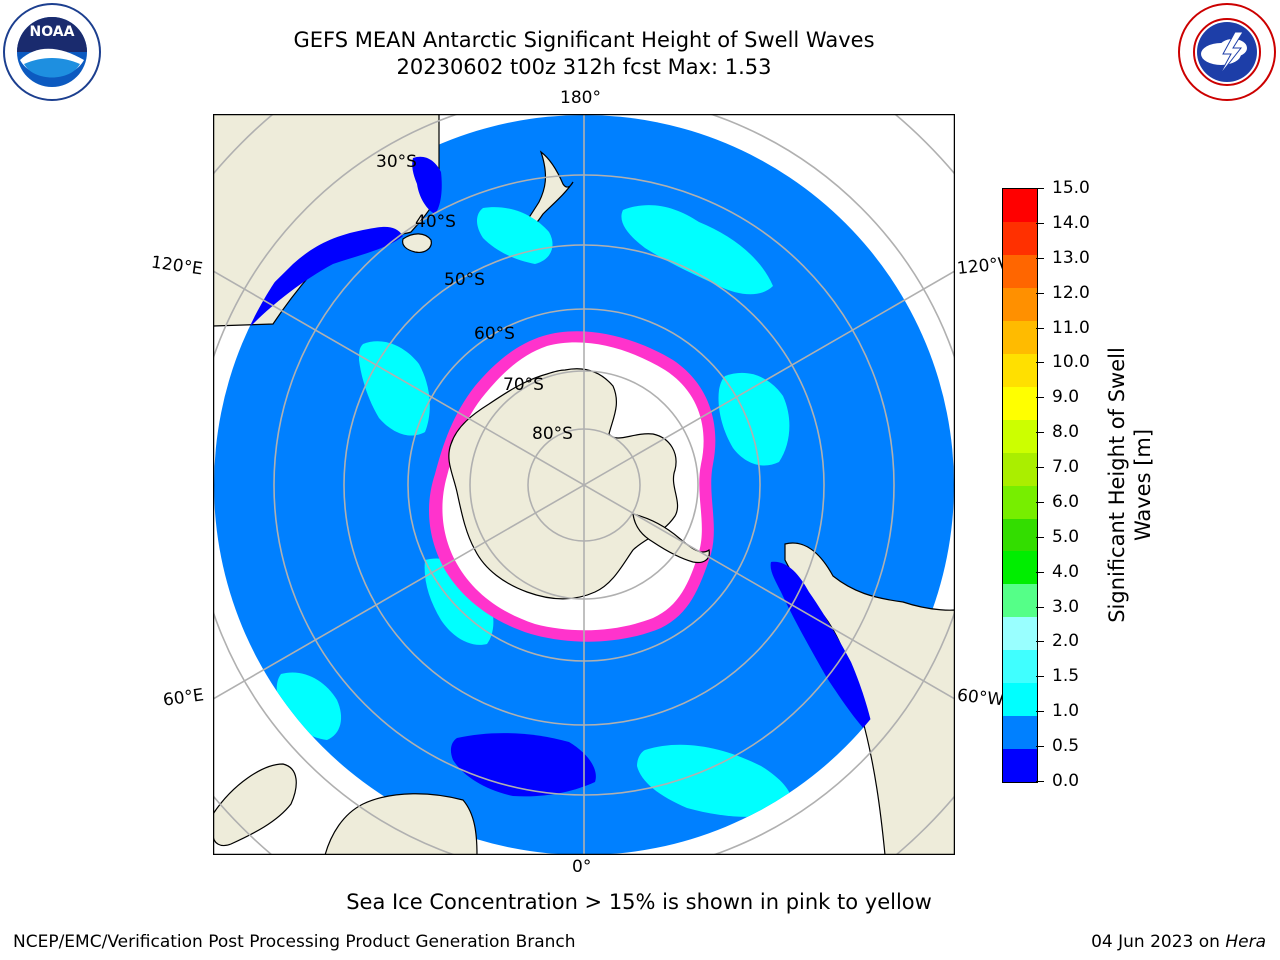 The width and height of the screenshot is (1280, 960). What do you see at coordinates (1227, 52) in the screenshot?
I see `nws-logo` at bounding box center [1227, 52].